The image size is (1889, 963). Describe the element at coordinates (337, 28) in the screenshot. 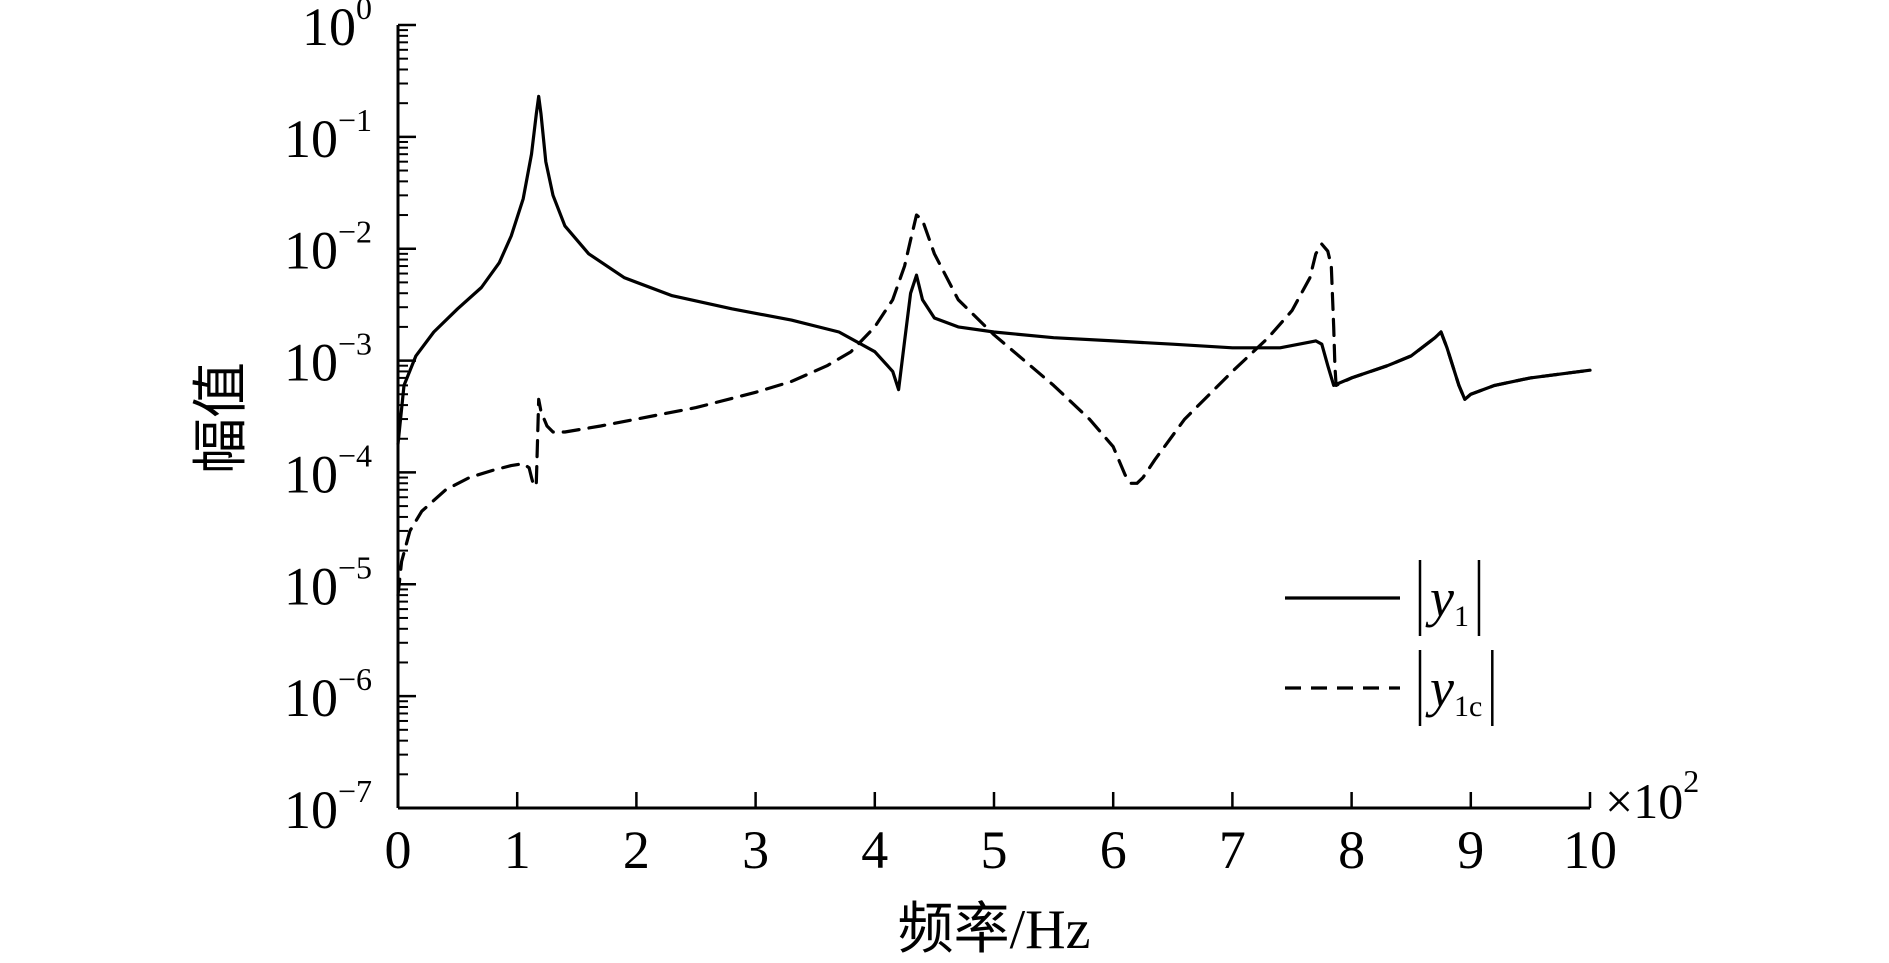

I see `y-tick-label: 10⁰` at that location.